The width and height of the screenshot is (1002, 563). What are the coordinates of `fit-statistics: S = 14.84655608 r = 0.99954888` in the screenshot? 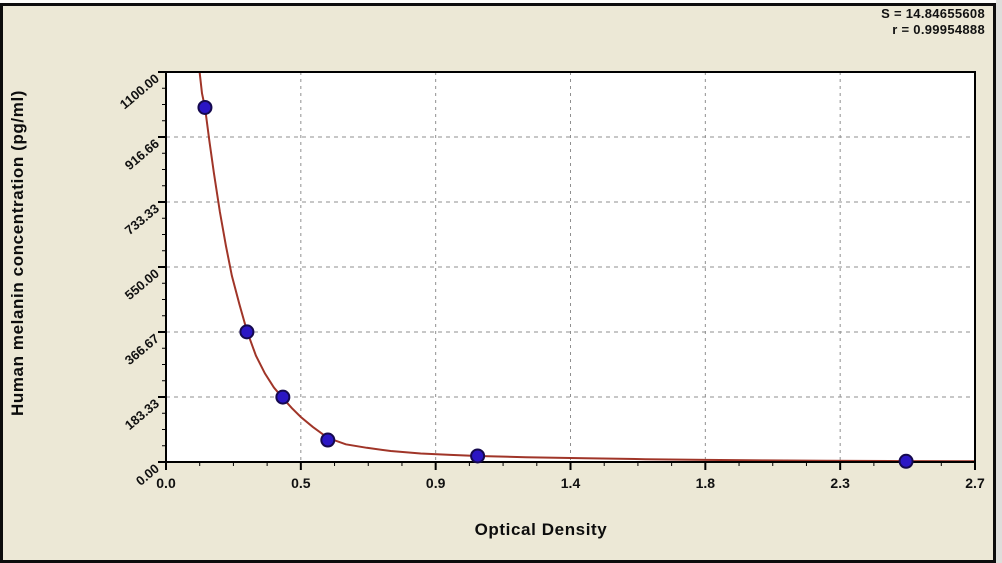 It's located at (933, 22).